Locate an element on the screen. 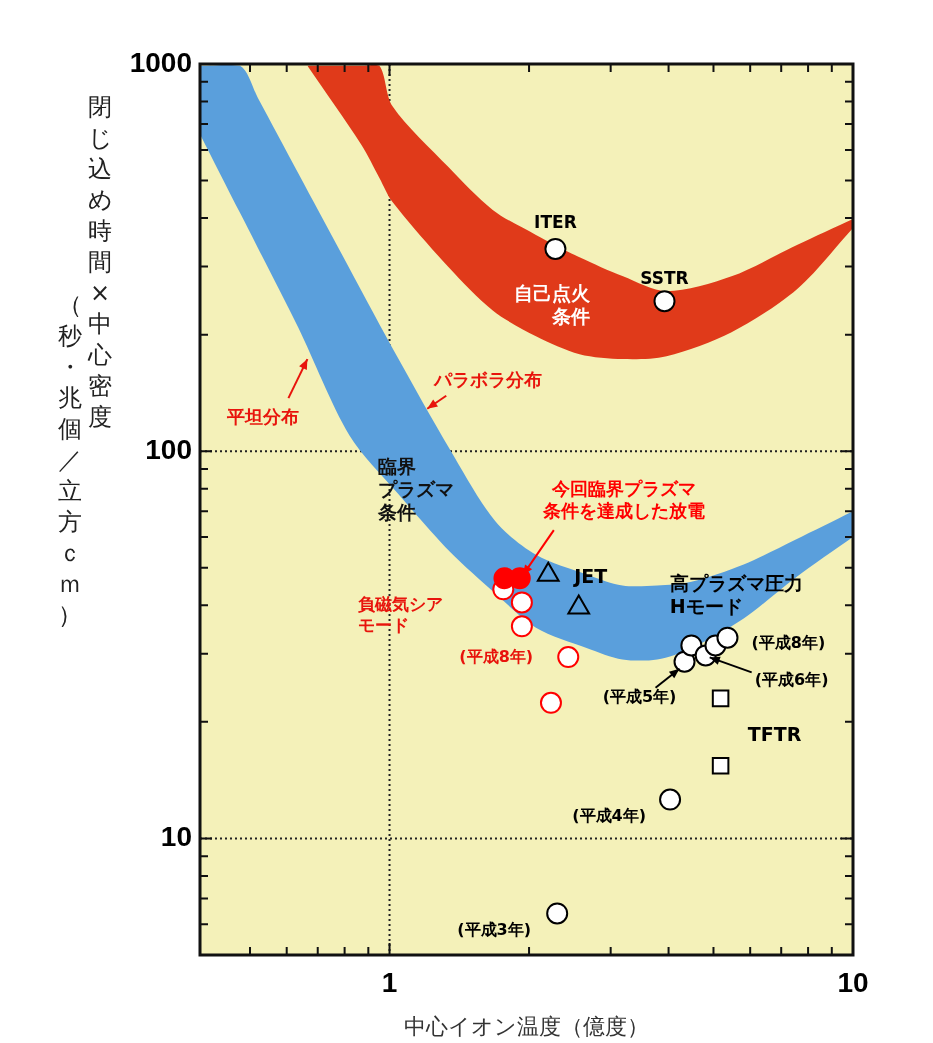 This screenshot has width=933, height=1043. x-axis-title: 中心イオン温度（億度） is located at coordinates (526, 1026).